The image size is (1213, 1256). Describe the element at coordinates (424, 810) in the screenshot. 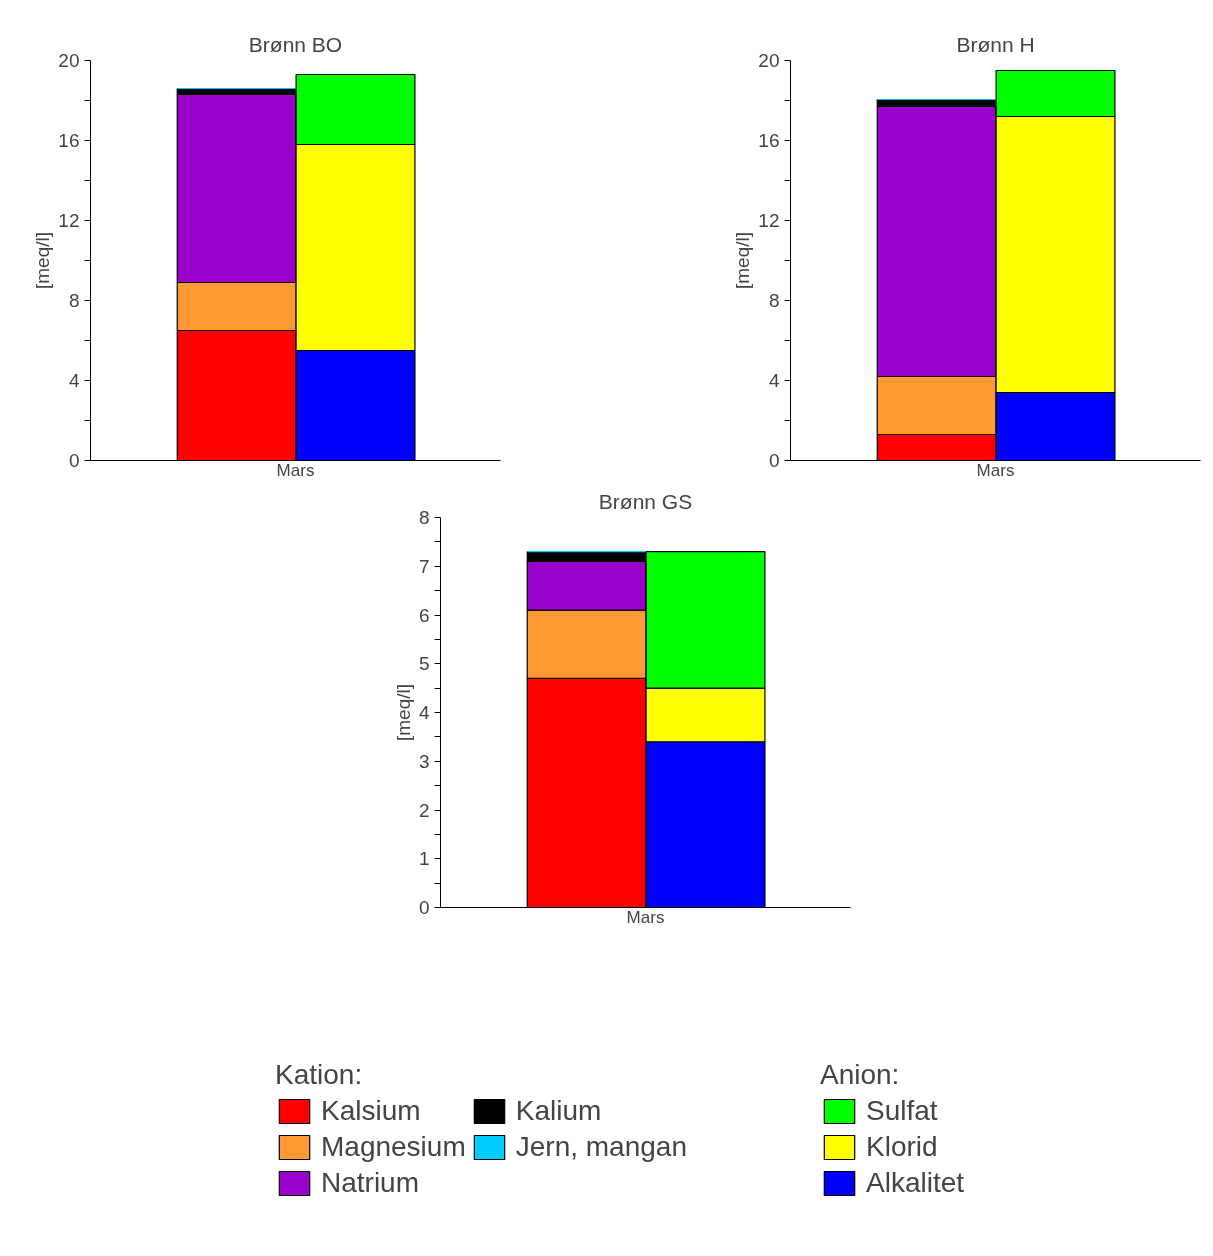

I see `y-tick-label: 2` at that location.